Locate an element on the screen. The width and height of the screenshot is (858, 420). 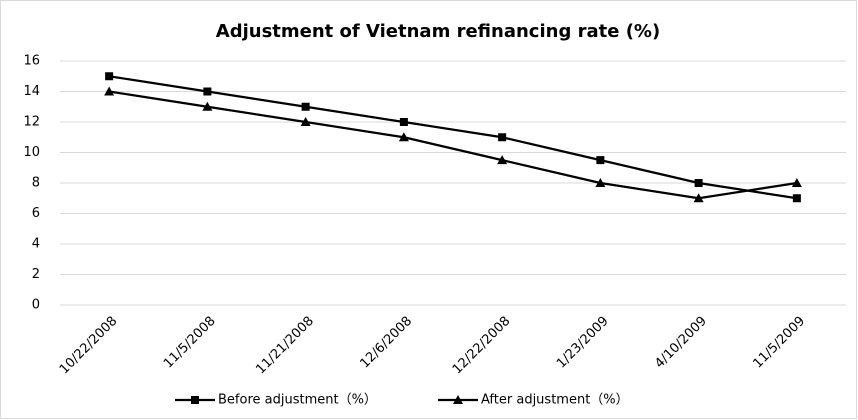
legend-item: Before adjustment（%） is located at coordinates (276, 400).